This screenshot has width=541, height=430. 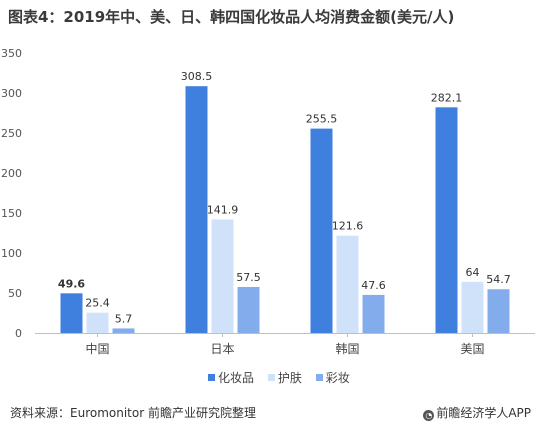 What do you see at coordinates (248, 277) in the screenshot?
I see `bar-value-label: 57.5` at bounding box center [248, 277].